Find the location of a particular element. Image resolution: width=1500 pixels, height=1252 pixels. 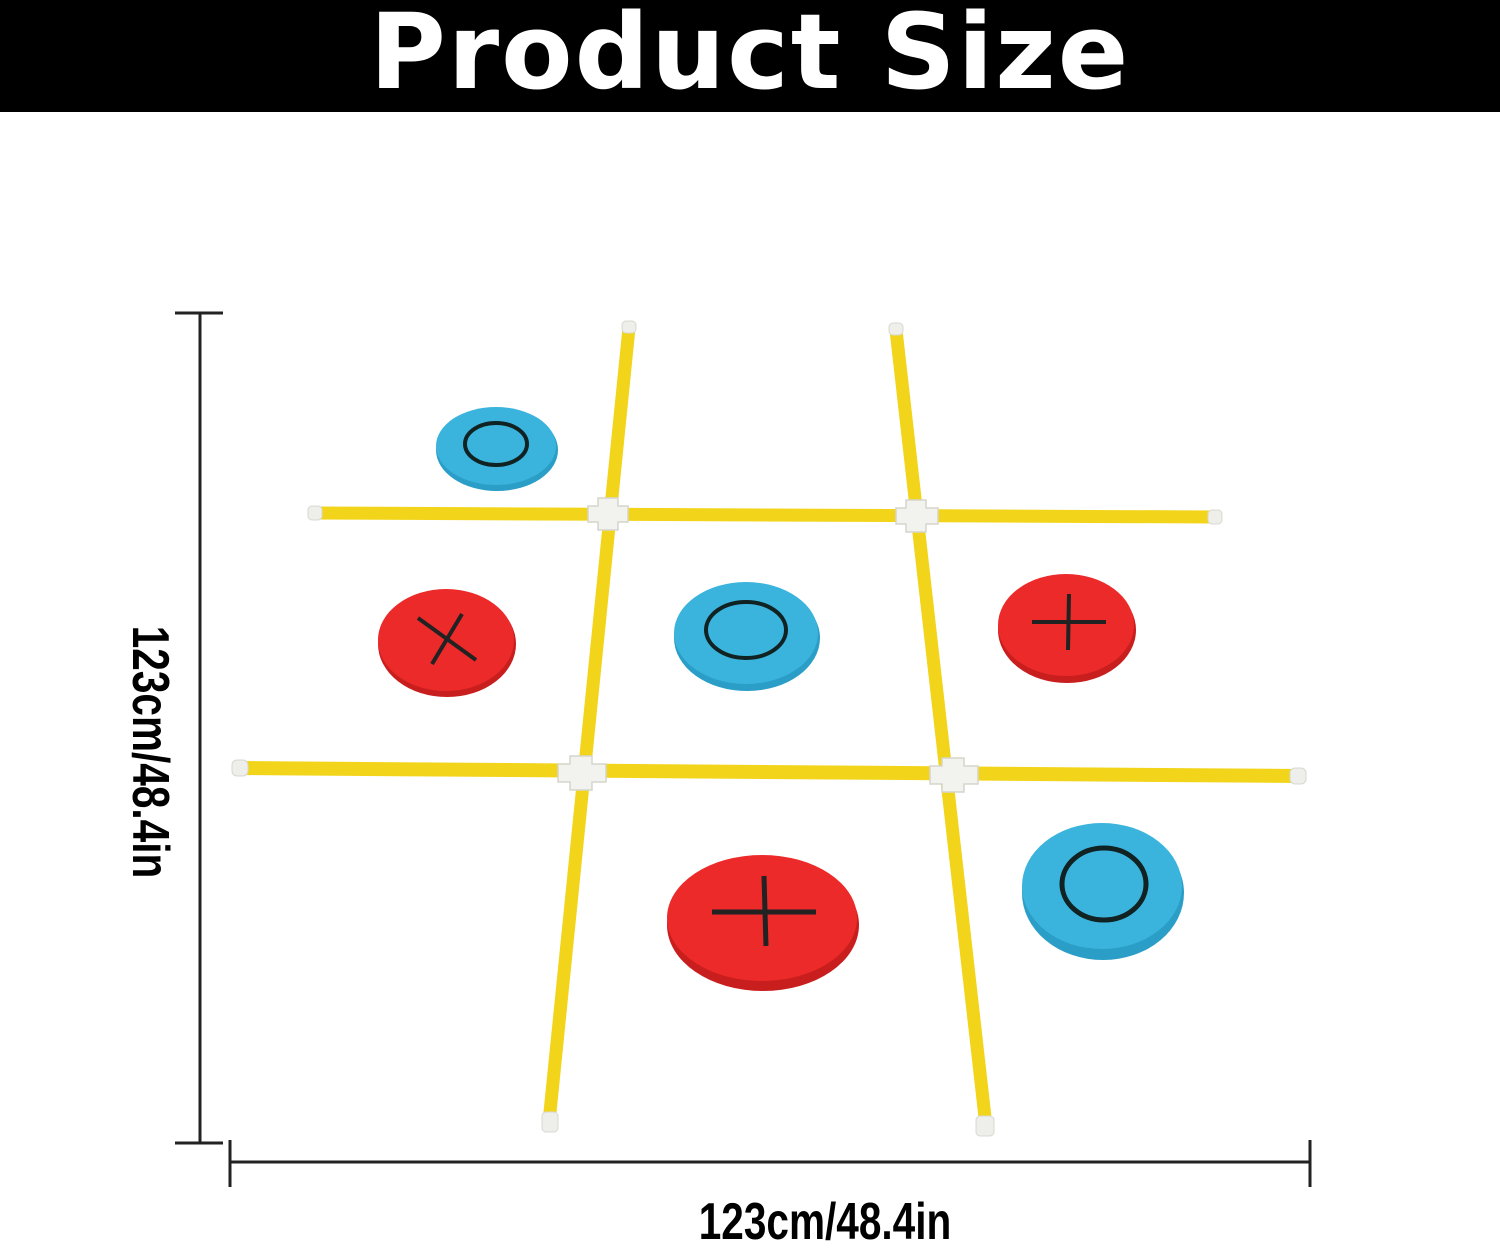

title-bar: Product Size is located at coordinates (750, 56).